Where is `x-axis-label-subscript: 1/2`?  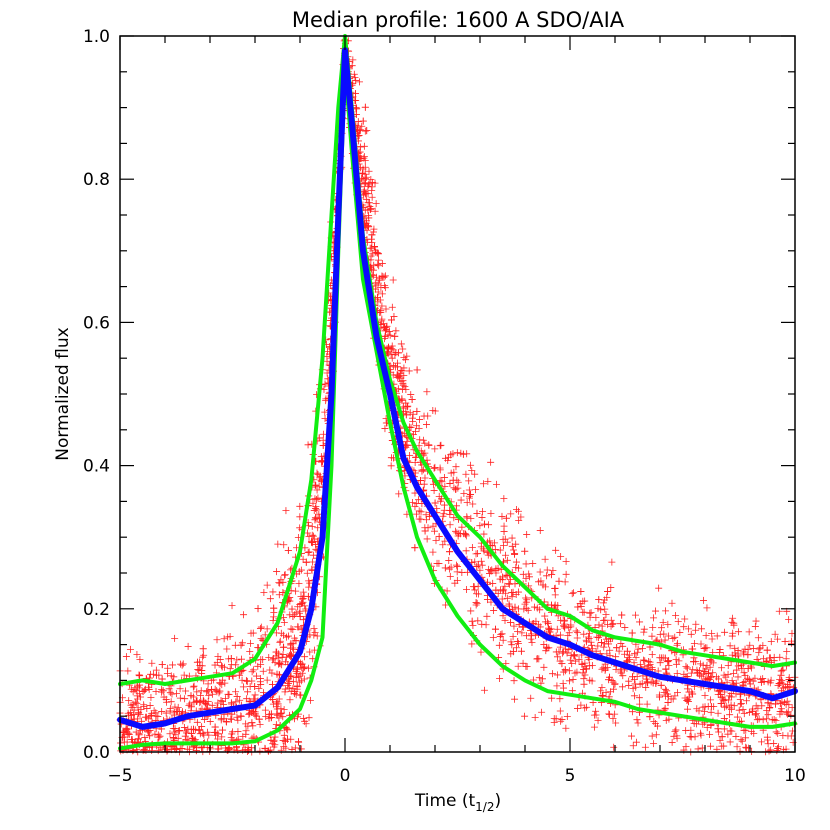 x-axis-label-subscript: 1/2 is located at coordinates (484, 807).